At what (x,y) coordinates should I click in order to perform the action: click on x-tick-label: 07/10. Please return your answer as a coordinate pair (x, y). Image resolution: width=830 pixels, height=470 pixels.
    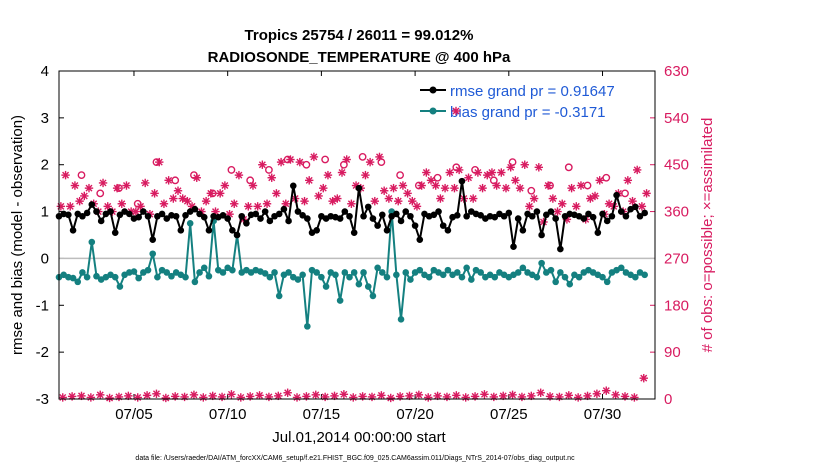
    Looking at the image, I should click on (228, 414).